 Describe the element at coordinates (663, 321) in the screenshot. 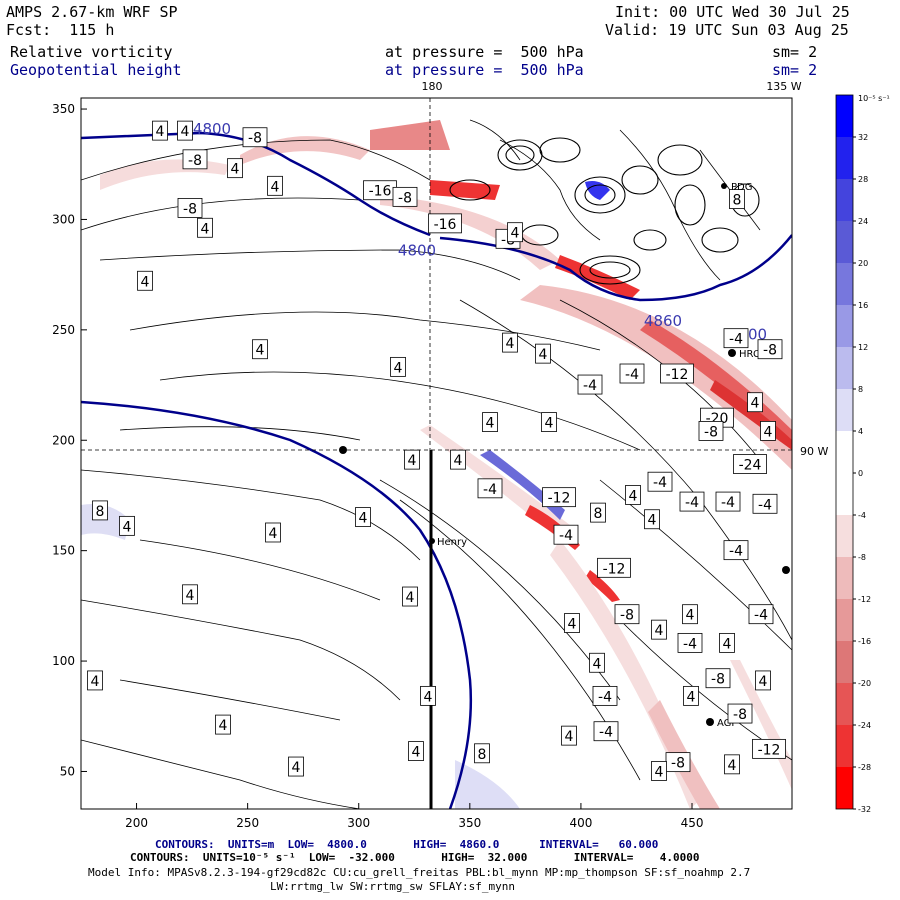

I see `contour-label: 4860` at that location.